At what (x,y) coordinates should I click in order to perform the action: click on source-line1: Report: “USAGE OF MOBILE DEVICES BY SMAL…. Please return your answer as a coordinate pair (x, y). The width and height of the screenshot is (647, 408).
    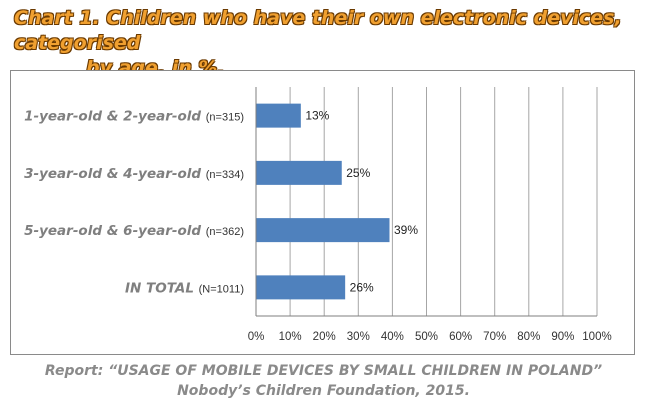
    Looking at the image, I should click on (323, 371).